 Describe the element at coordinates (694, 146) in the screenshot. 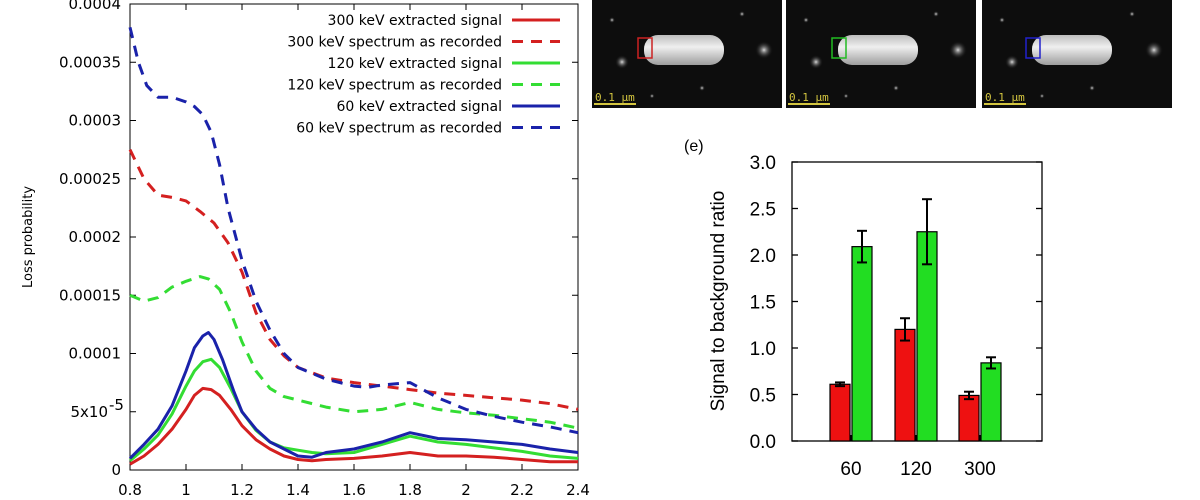

I see `bar-panel-label: (e)` at that location.